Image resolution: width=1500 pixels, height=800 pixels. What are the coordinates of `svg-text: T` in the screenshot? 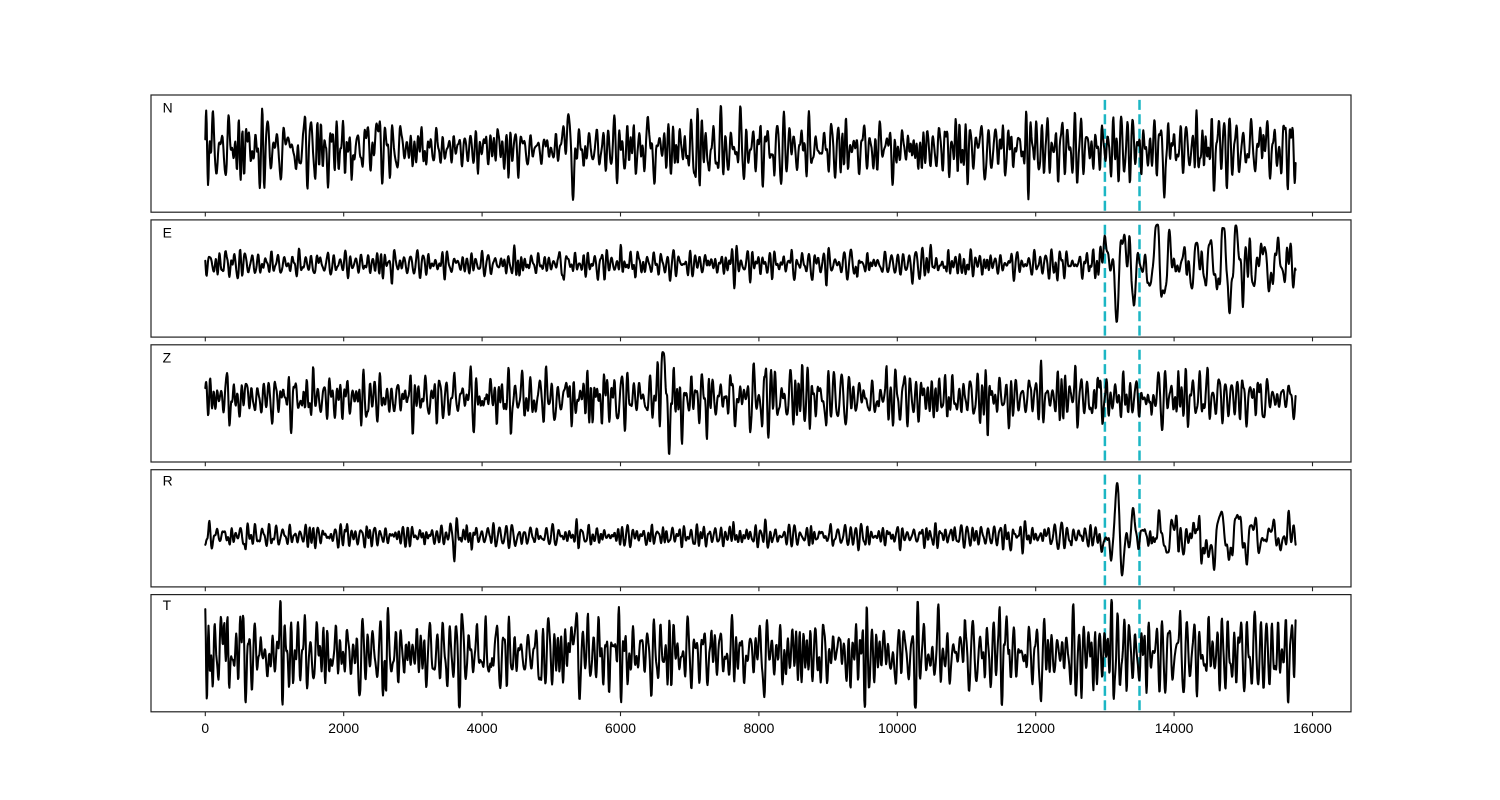 It's located at (167, 605).